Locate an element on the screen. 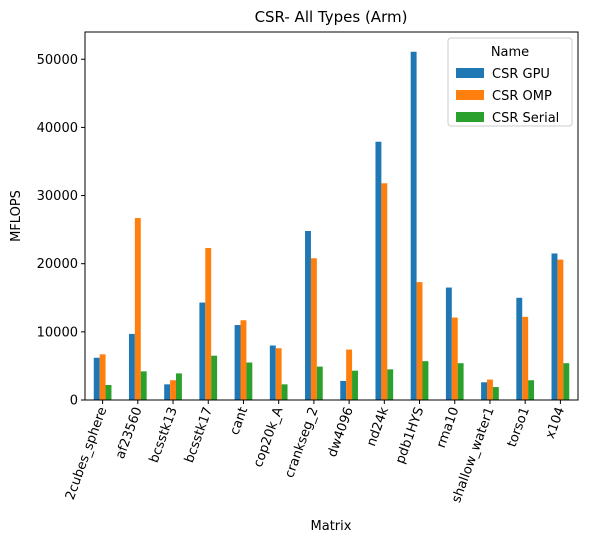 Image resolution: width=589 pixels, height=545 pixels. y-axis-title: MFLOPS is located at coordinates (16, 216).